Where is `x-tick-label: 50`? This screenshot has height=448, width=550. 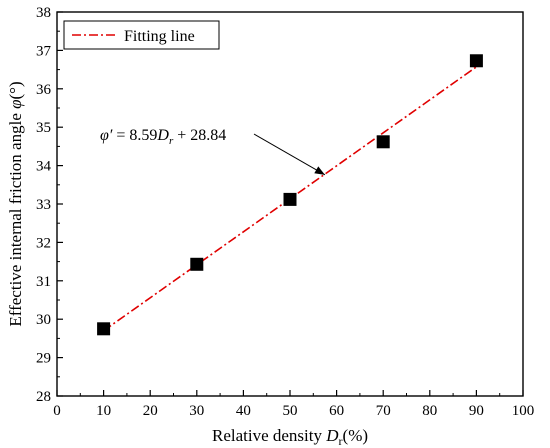
x-tick-label: 50 is located at coordinates (290, 411).